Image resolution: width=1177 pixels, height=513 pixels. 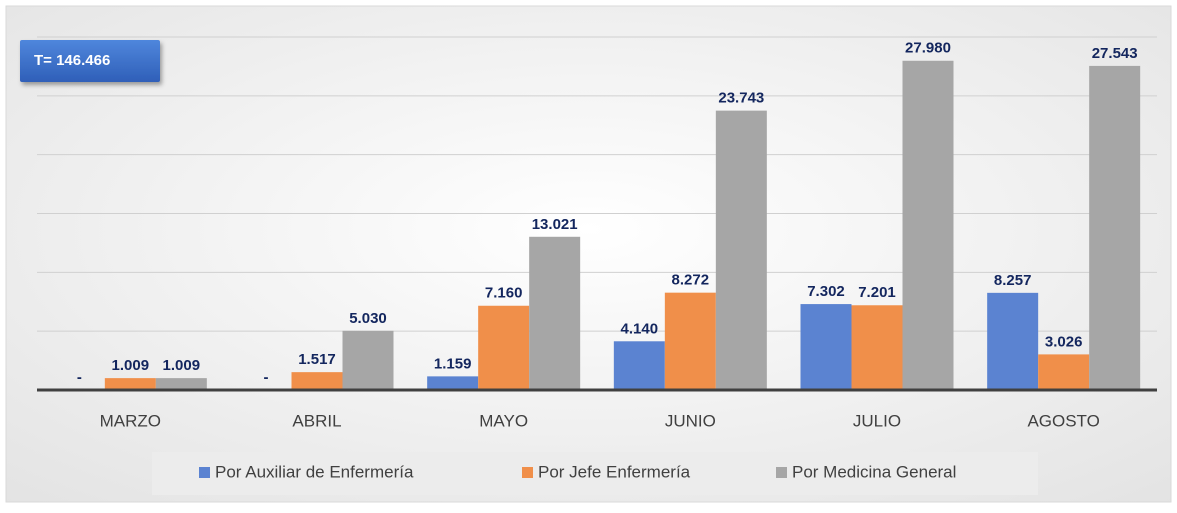 What do you see at coordinates (690, 420) in the screenshot?
I see `x-tick-label: JUNIO` at bounding box center [690, 420].